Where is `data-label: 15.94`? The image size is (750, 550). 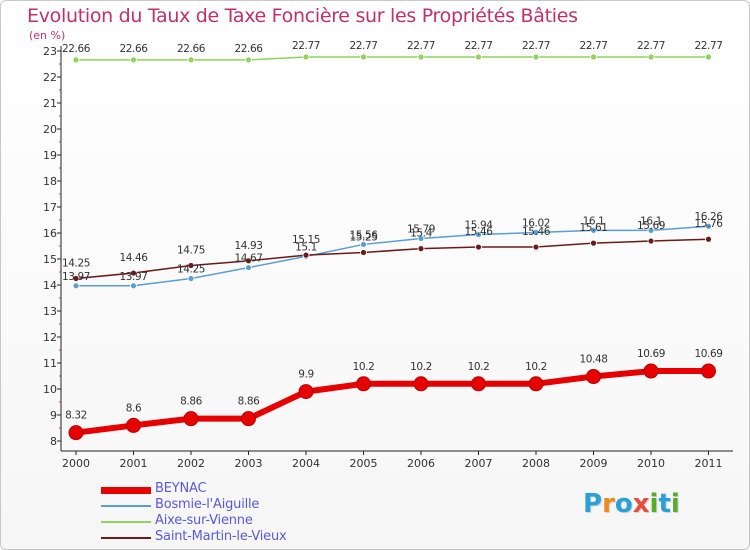 data-label: 15.94 is located at coordinates (478, 226).